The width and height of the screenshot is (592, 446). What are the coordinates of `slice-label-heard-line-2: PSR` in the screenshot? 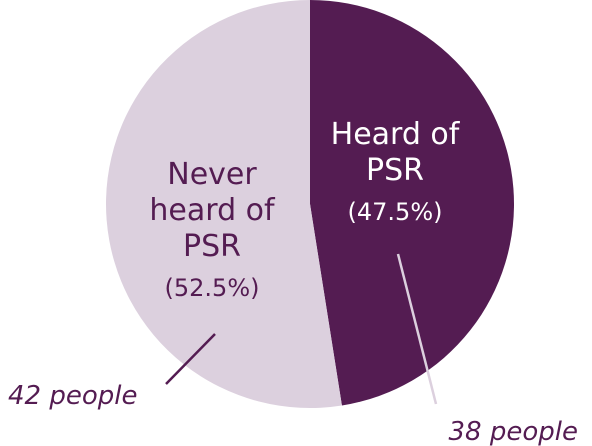 It's located at (395, 170).